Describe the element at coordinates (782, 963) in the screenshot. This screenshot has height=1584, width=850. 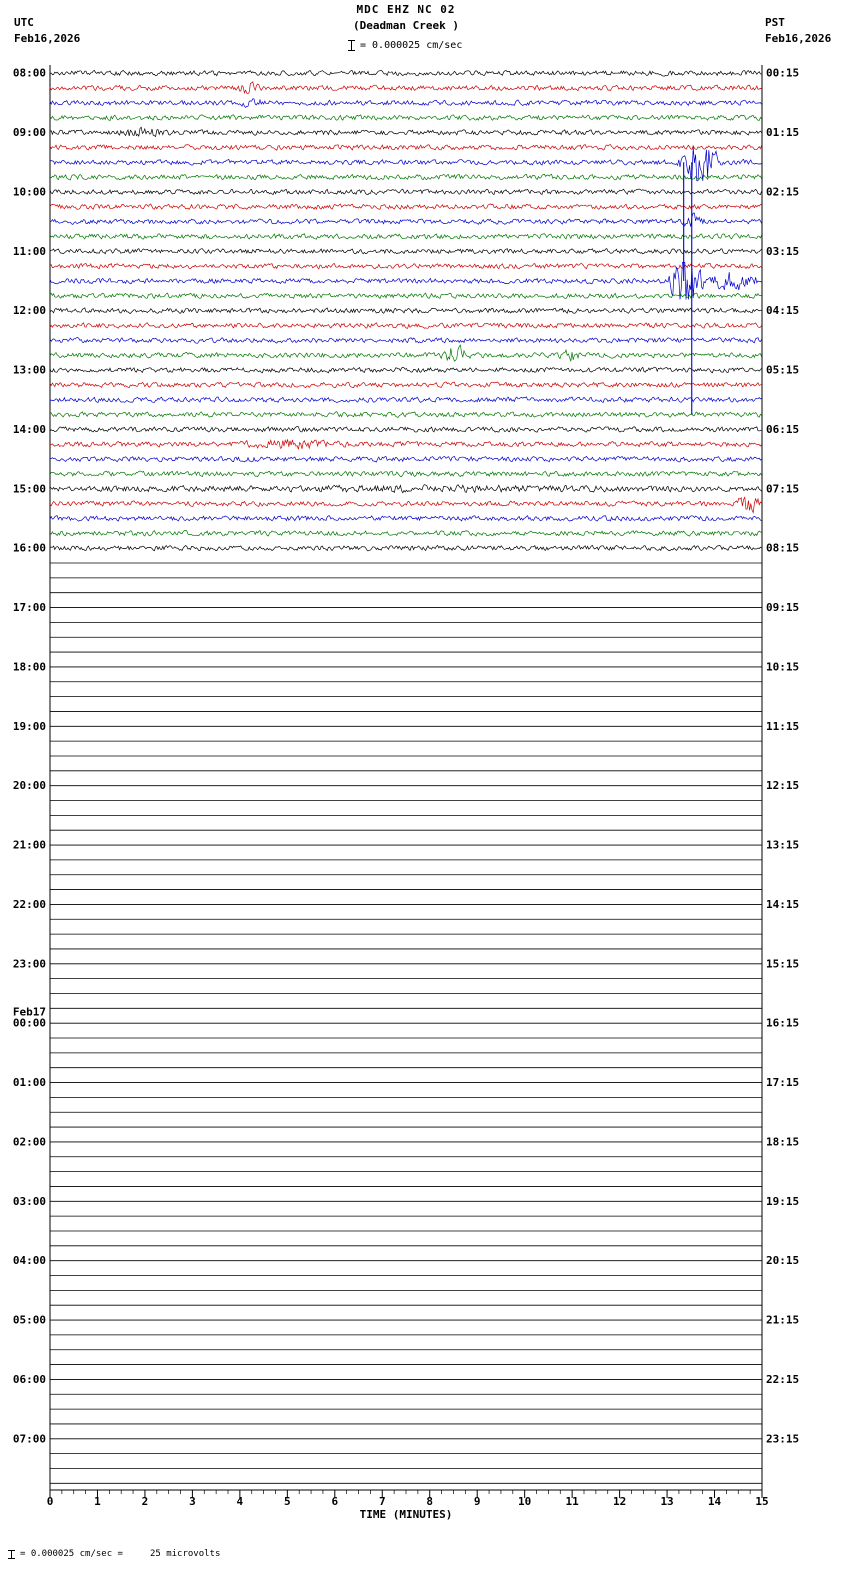
I see `pst-hour-label: 15:15` at that location.